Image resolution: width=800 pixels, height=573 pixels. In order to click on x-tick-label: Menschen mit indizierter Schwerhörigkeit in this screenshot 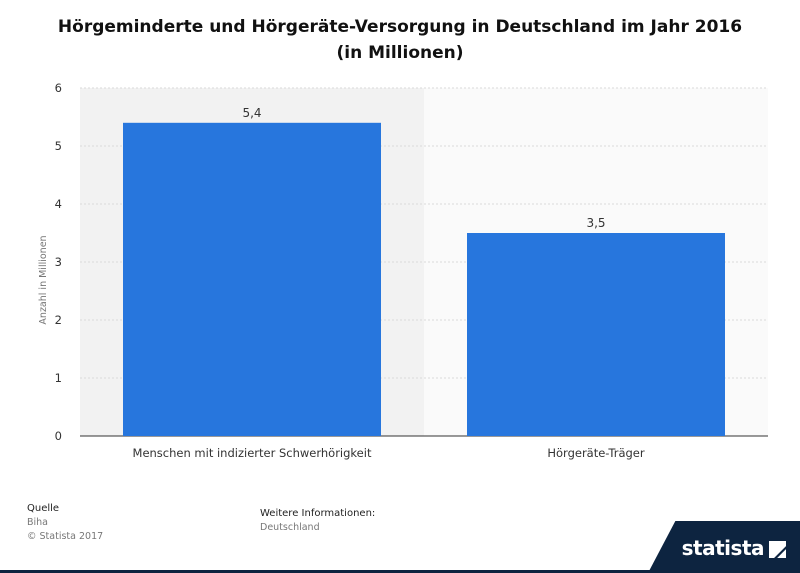, I will do `click(252, 453)`.